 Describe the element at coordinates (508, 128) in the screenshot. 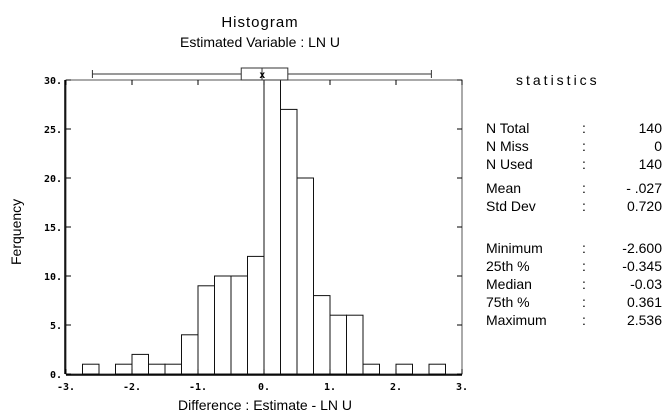

I see `stat-label: N Total` at that location.